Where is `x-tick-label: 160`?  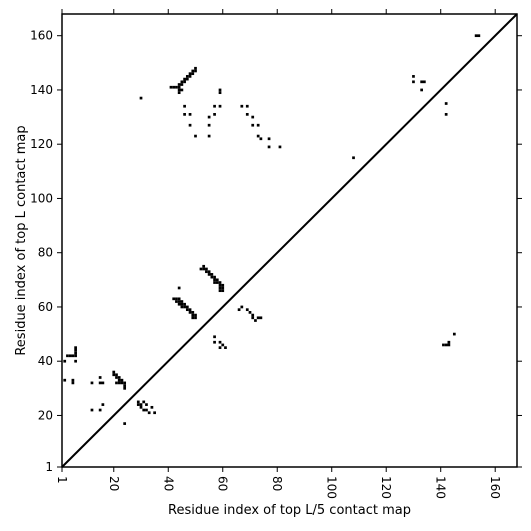 x-tick-label: 160 is located at coordinates (495, 487).